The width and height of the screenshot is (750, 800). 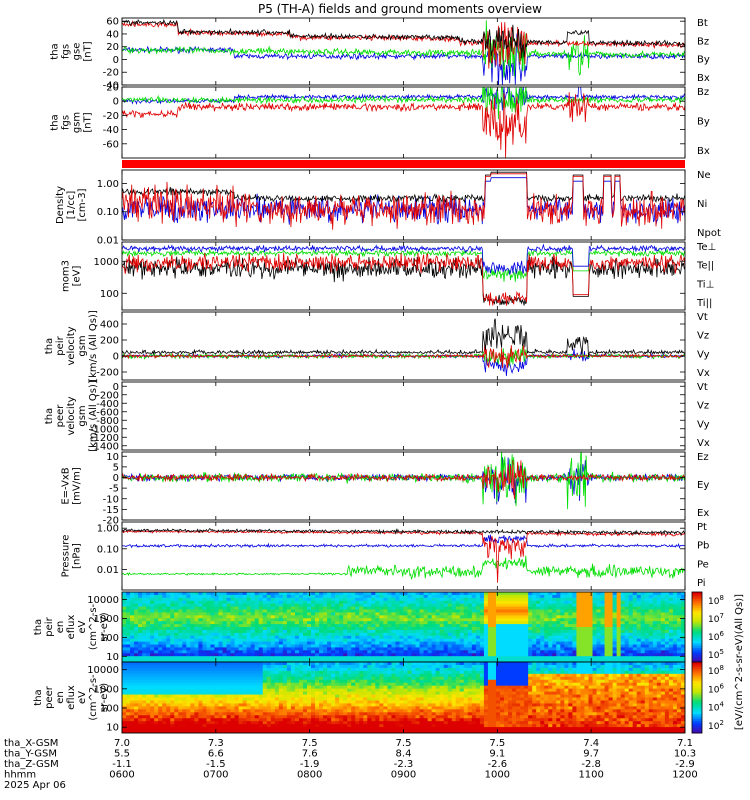 I want to click on y-tick-label: -600, so click(x=107, y=412).